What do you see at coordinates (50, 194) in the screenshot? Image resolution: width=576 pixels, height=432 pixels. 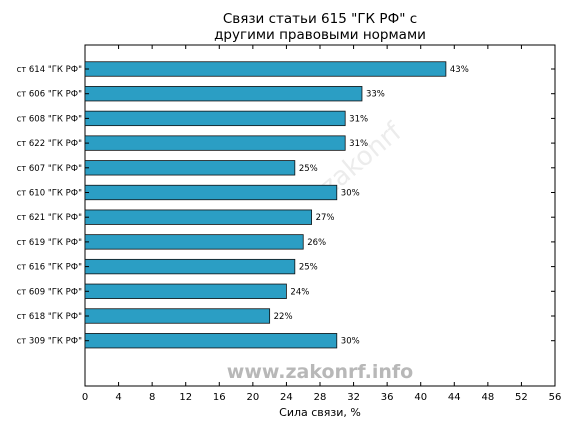 I see `category-label: ст 610 "ГК РФ"` at bounding box center [50, 194].